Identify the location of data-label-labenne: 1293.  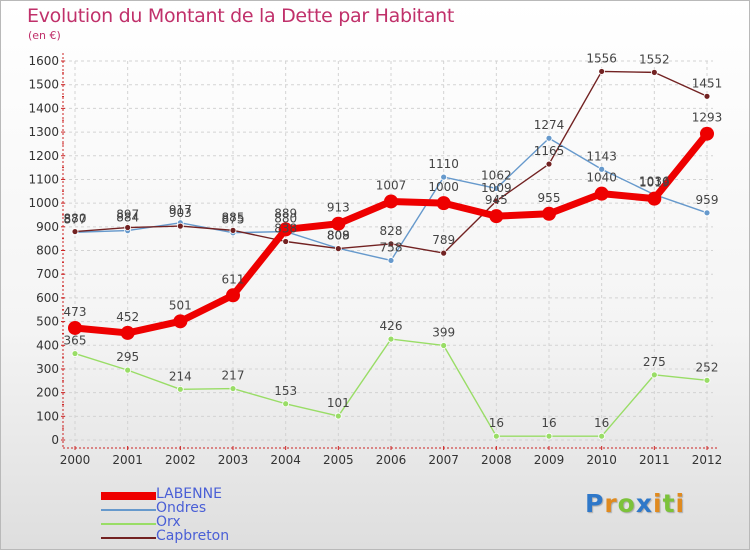
(707, 118).